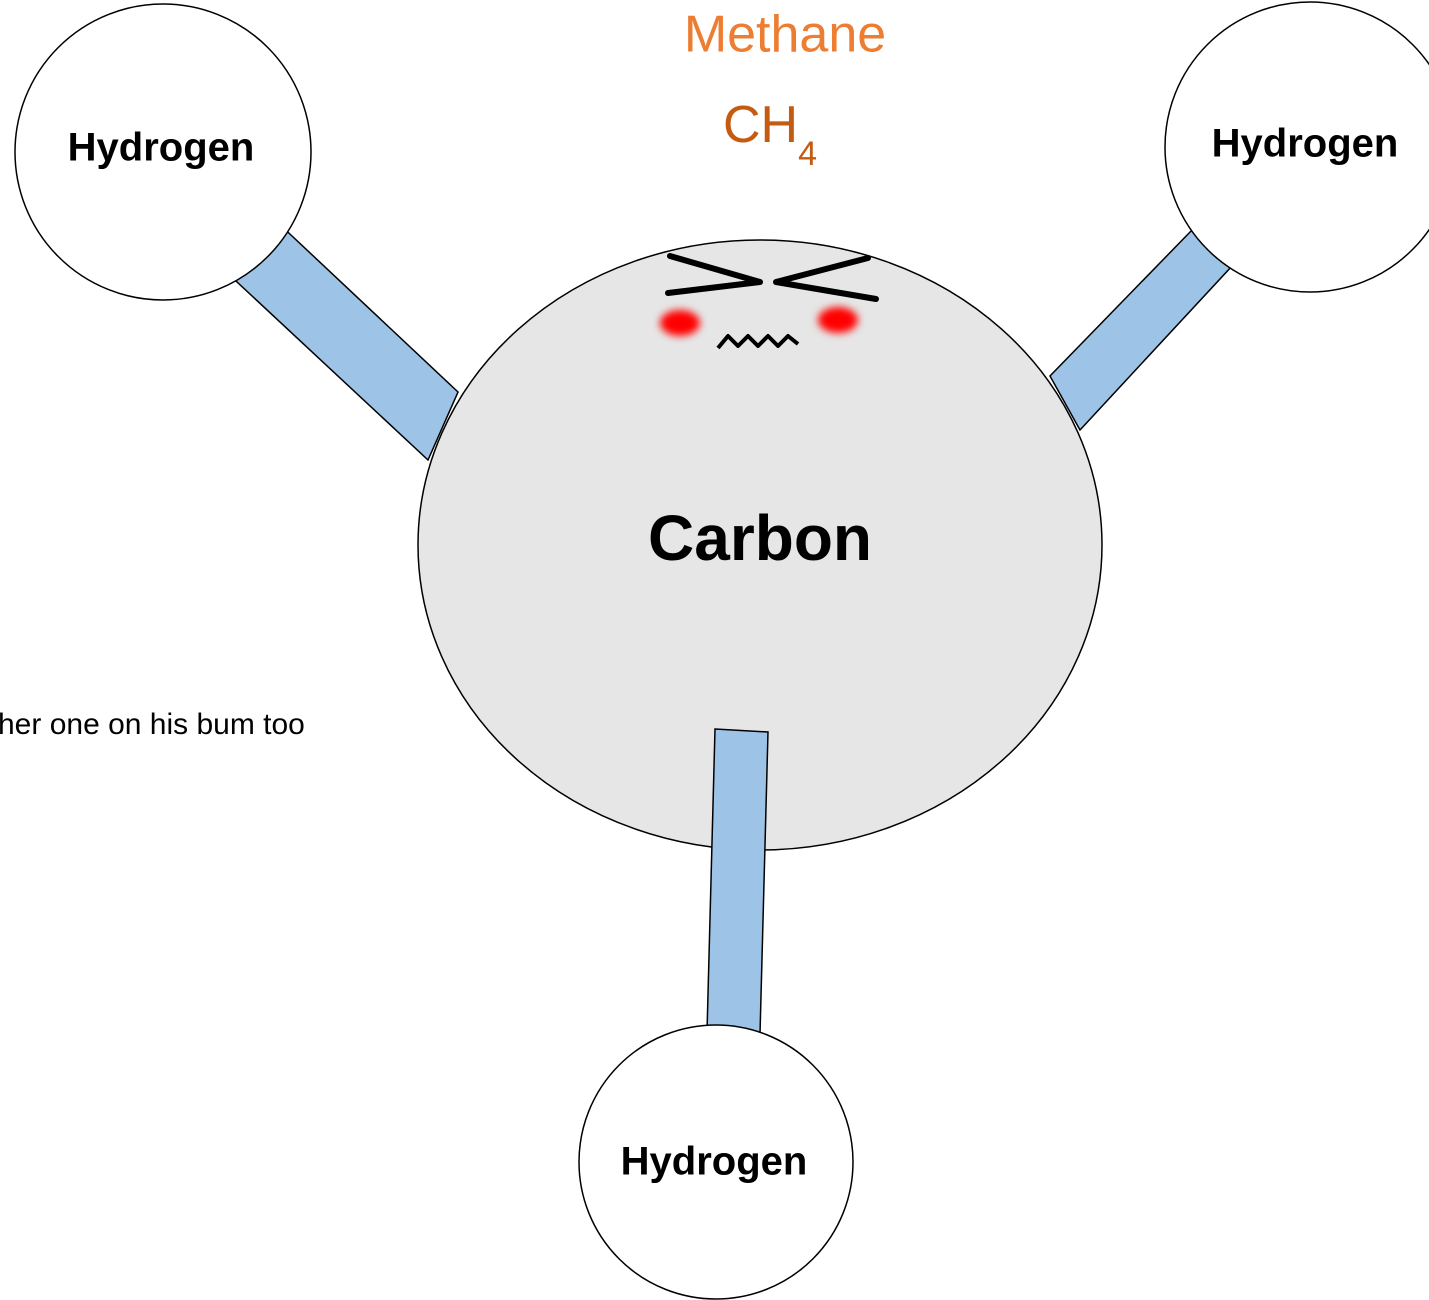  What do you see at coordinates (152, 724) in the screenshot?
I see `note: her one on his bum too` at bounding box center [152, 724].